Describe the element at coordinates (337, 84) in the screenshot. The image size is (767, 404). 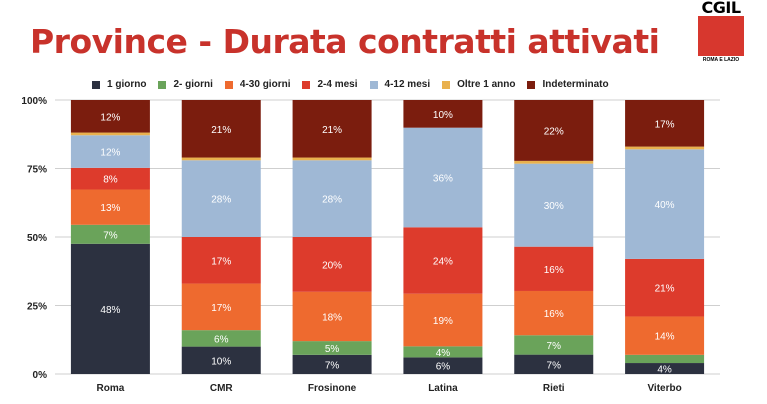
I see `legend-label: 2-4 mesi` at that location.